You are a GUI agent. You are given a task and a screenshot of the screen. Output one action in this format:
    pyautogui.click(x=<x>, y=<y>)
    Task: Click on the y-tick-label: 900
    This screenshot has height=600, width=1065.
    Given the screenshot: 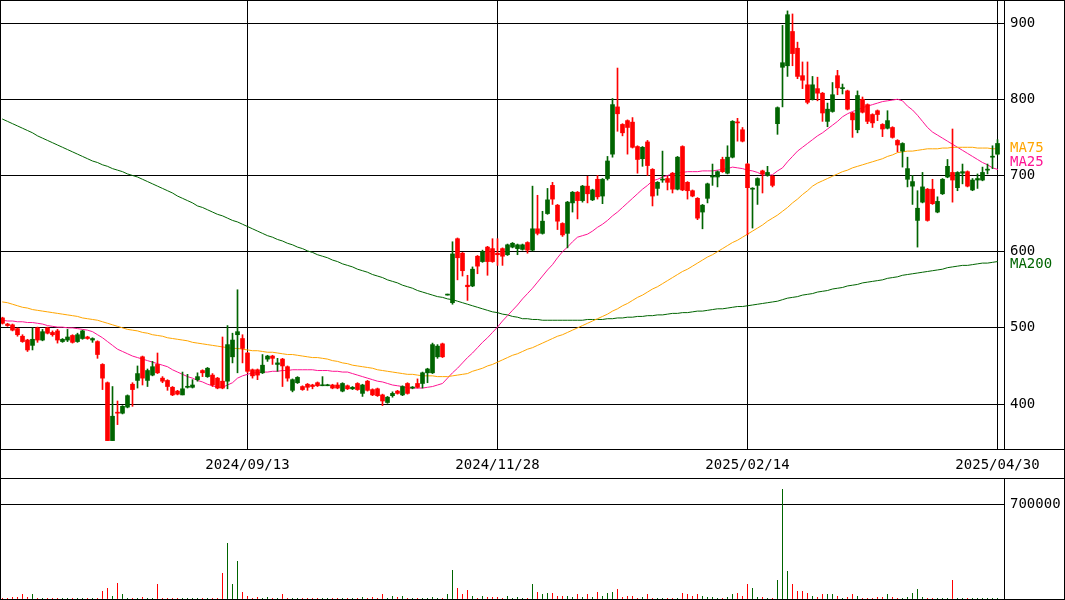 What is the action you would take?
    pyautogui.click(x=1023, y=21)
    